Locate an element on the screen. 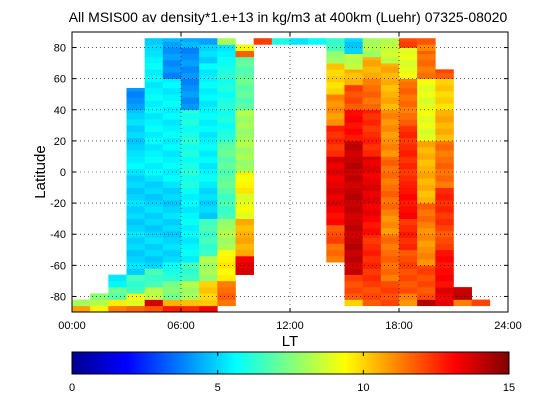 The image size is (560, 420). y-tick-label: 20 is located at coordinates (60, 142).